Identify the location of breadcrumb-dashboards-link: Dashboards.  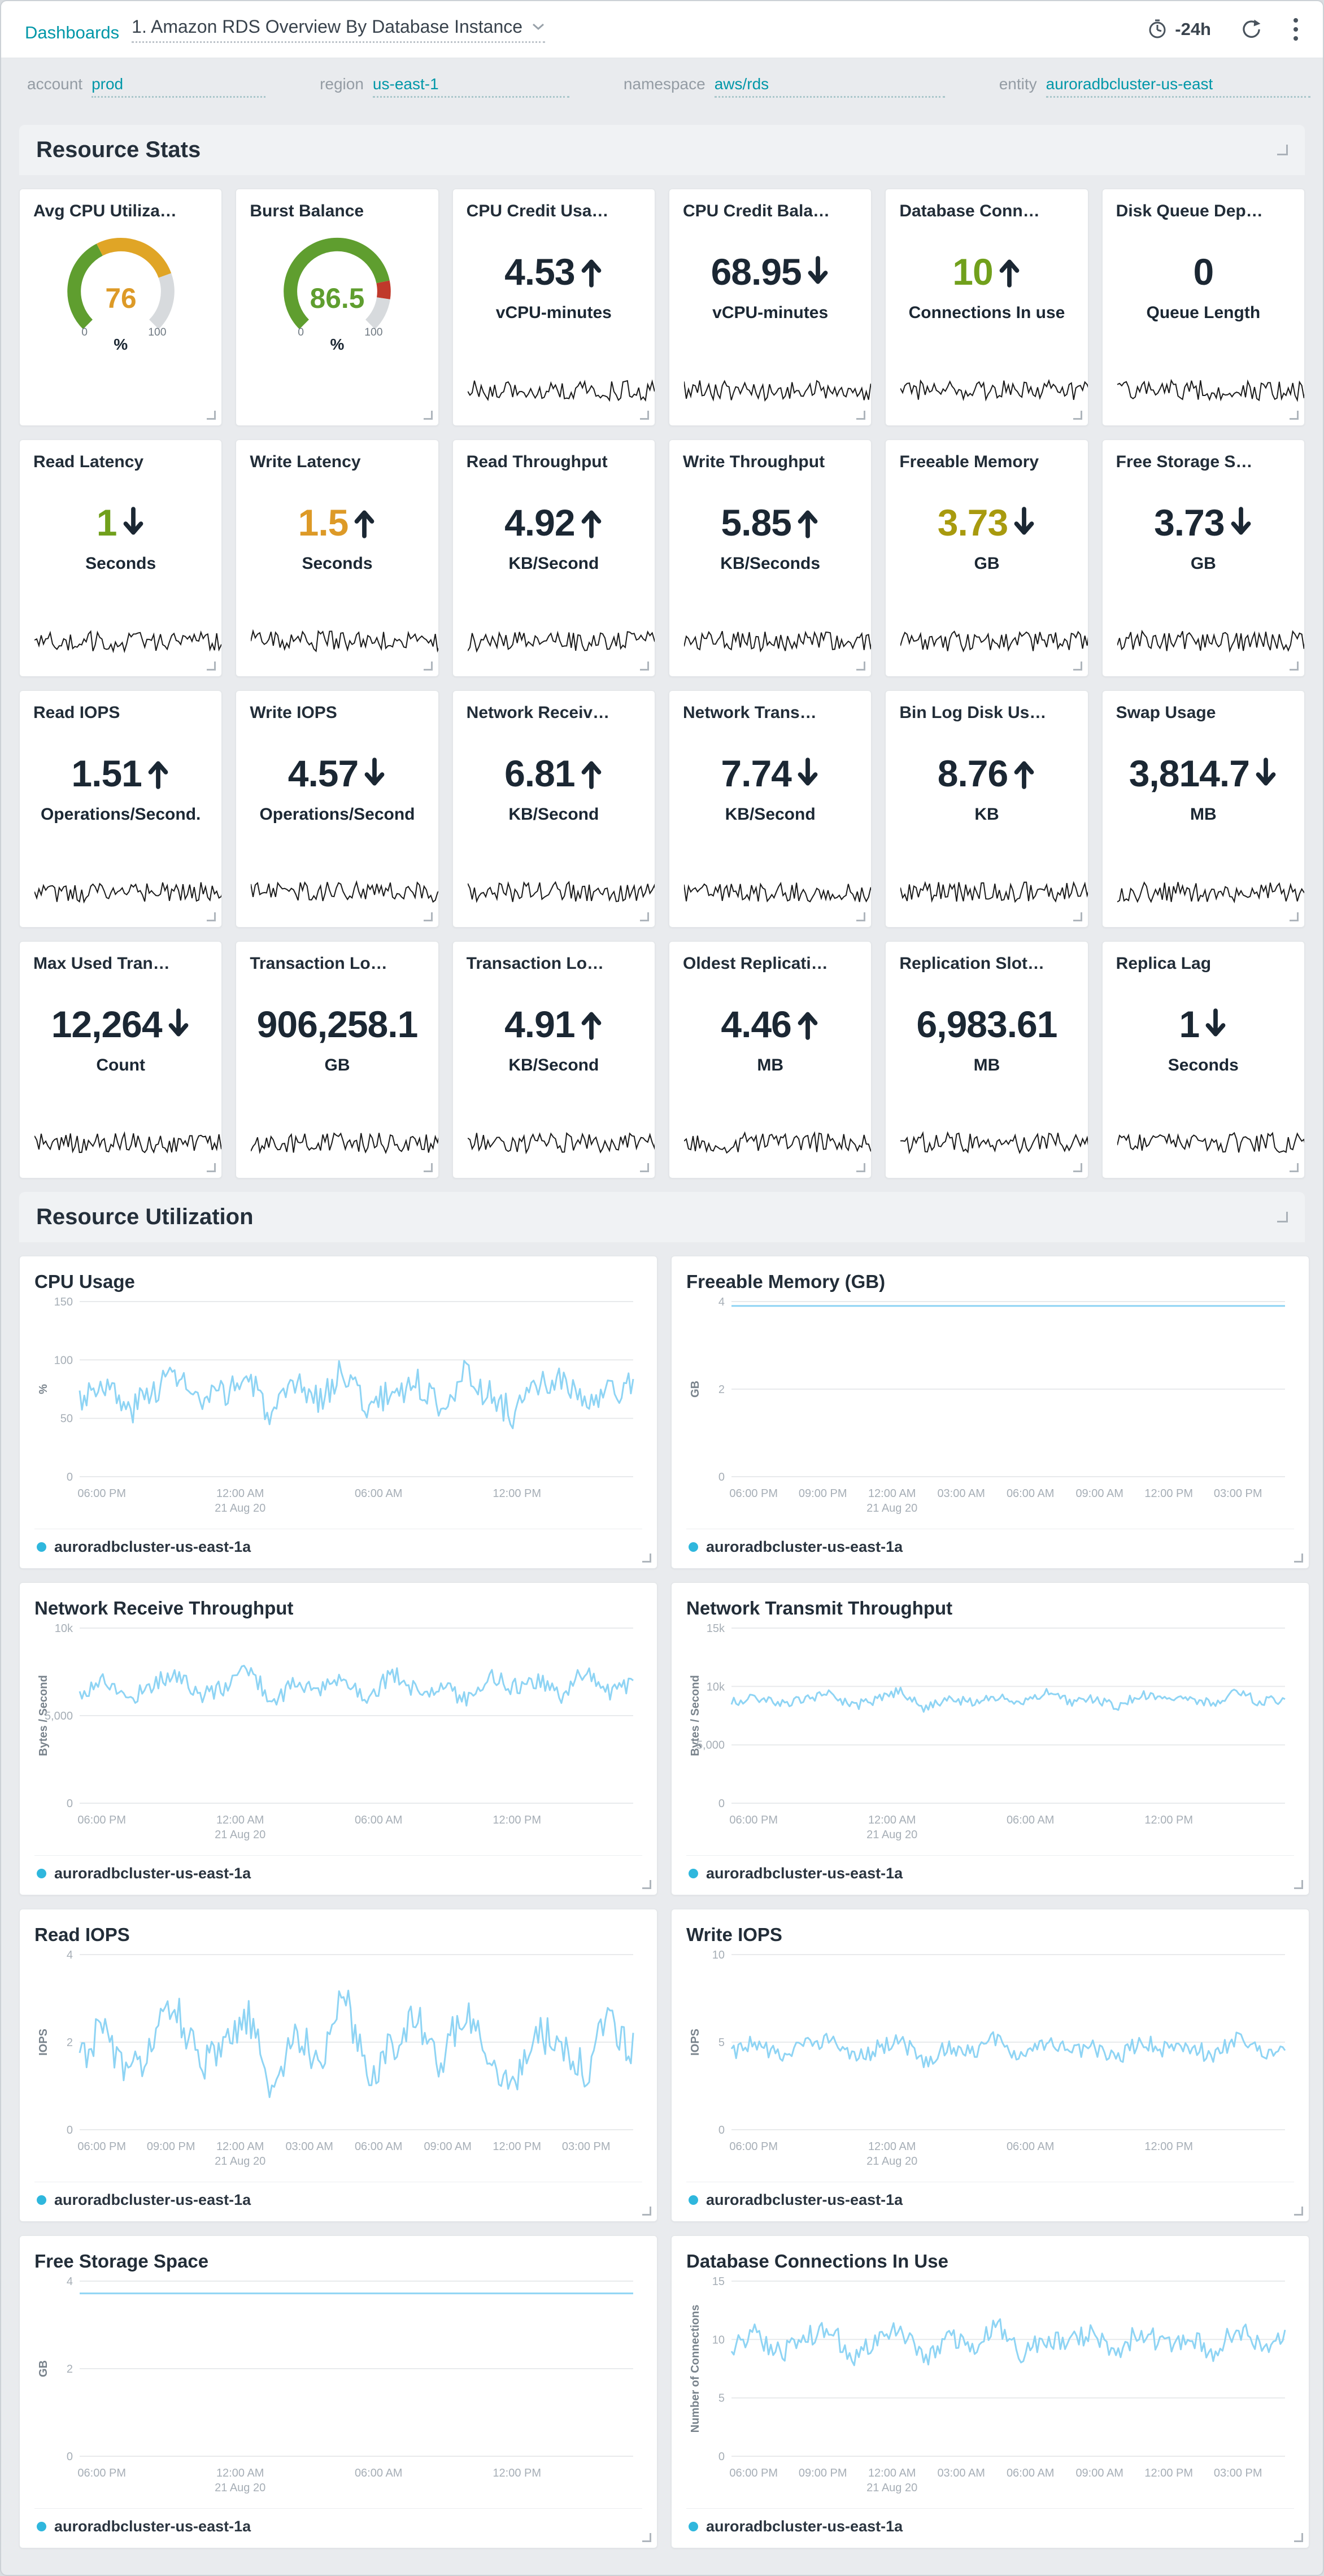
(72, 32).